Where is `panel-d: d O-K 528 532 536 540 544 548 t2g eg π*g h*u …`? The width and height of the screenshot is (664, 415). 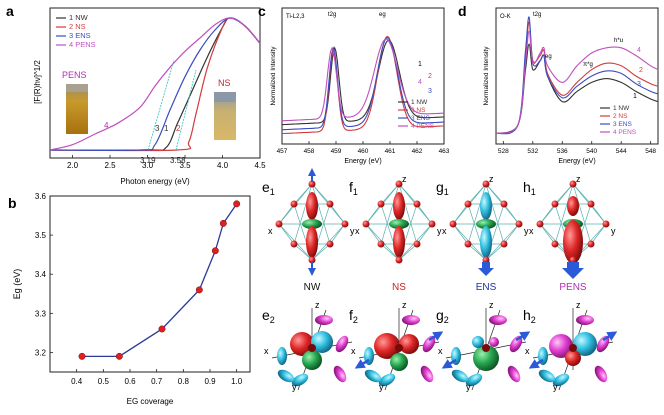
panel-d: d O-K 528 532 536 540 544 548 t2g eg π*g h*u … is located at coordinates (558, 84).